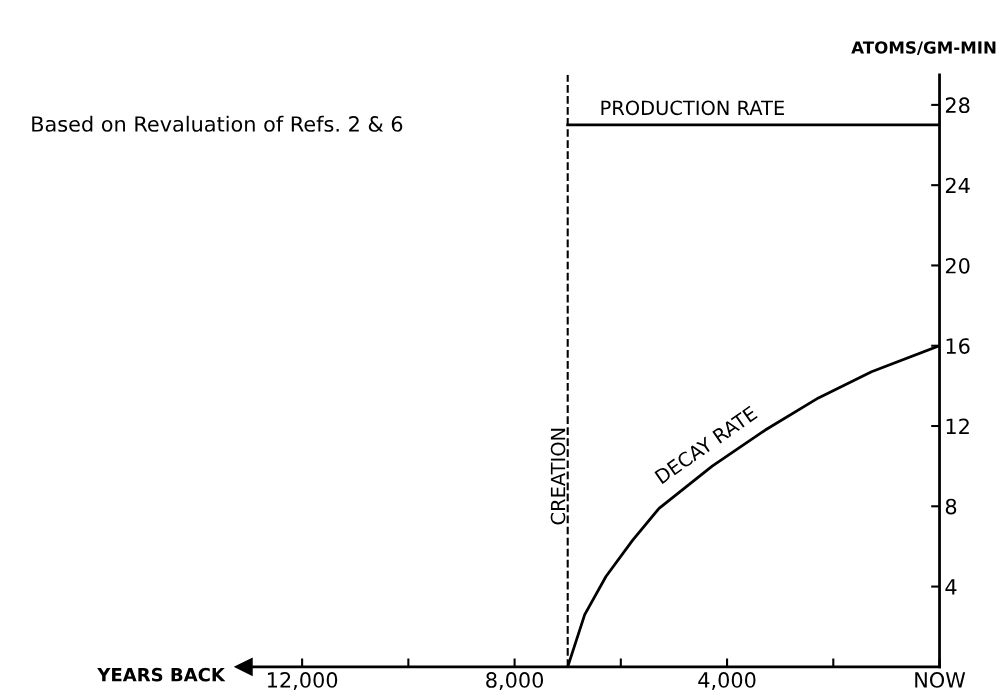  What do you see at coordinates (951, 587) in the screenshot?
I see `y-tick-label: 4` at bounding box center [951, 587].